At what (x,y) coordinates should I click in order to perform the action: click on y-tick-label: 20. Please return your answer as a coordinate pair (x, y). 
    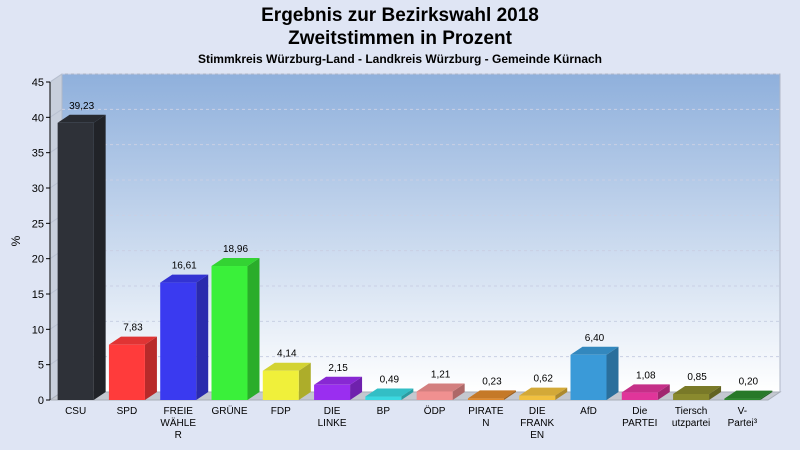
    Looking at the image, I should click on (38, 260).